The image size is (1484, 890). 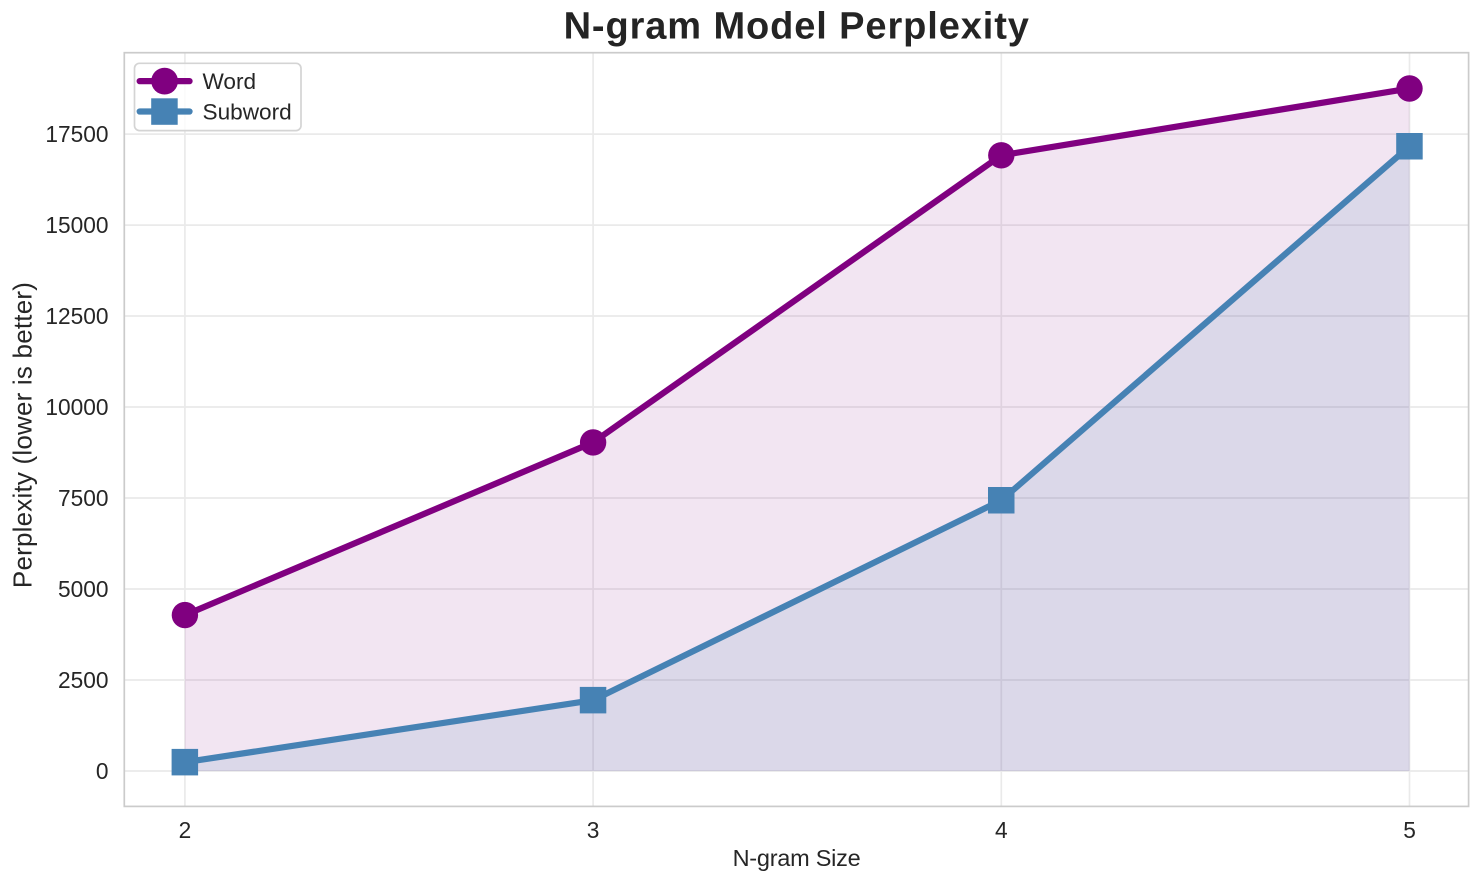 I want to click on svg-text: 2500, so click(x=83, y=680).